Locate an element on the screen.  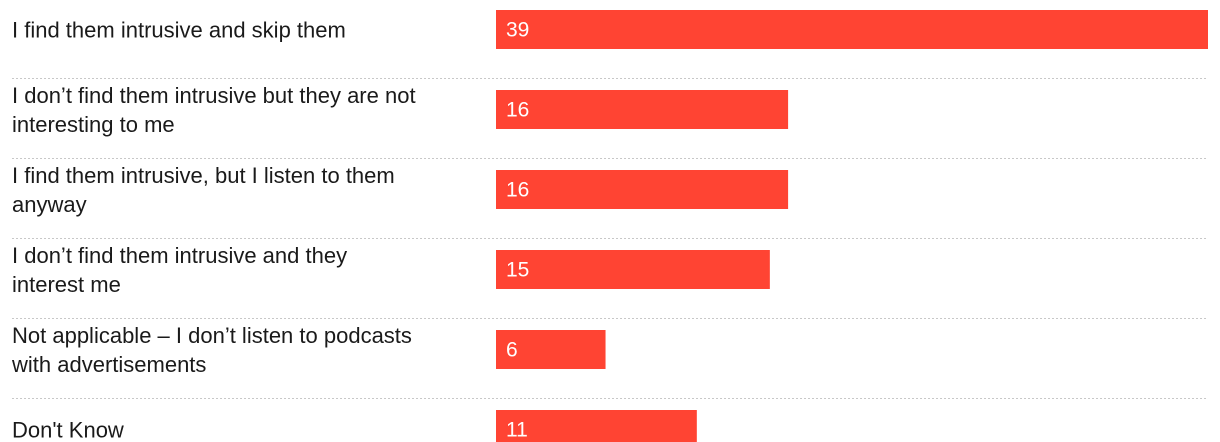
category-label: I find them intrusive and skip them is located at coordinates (179, 30).